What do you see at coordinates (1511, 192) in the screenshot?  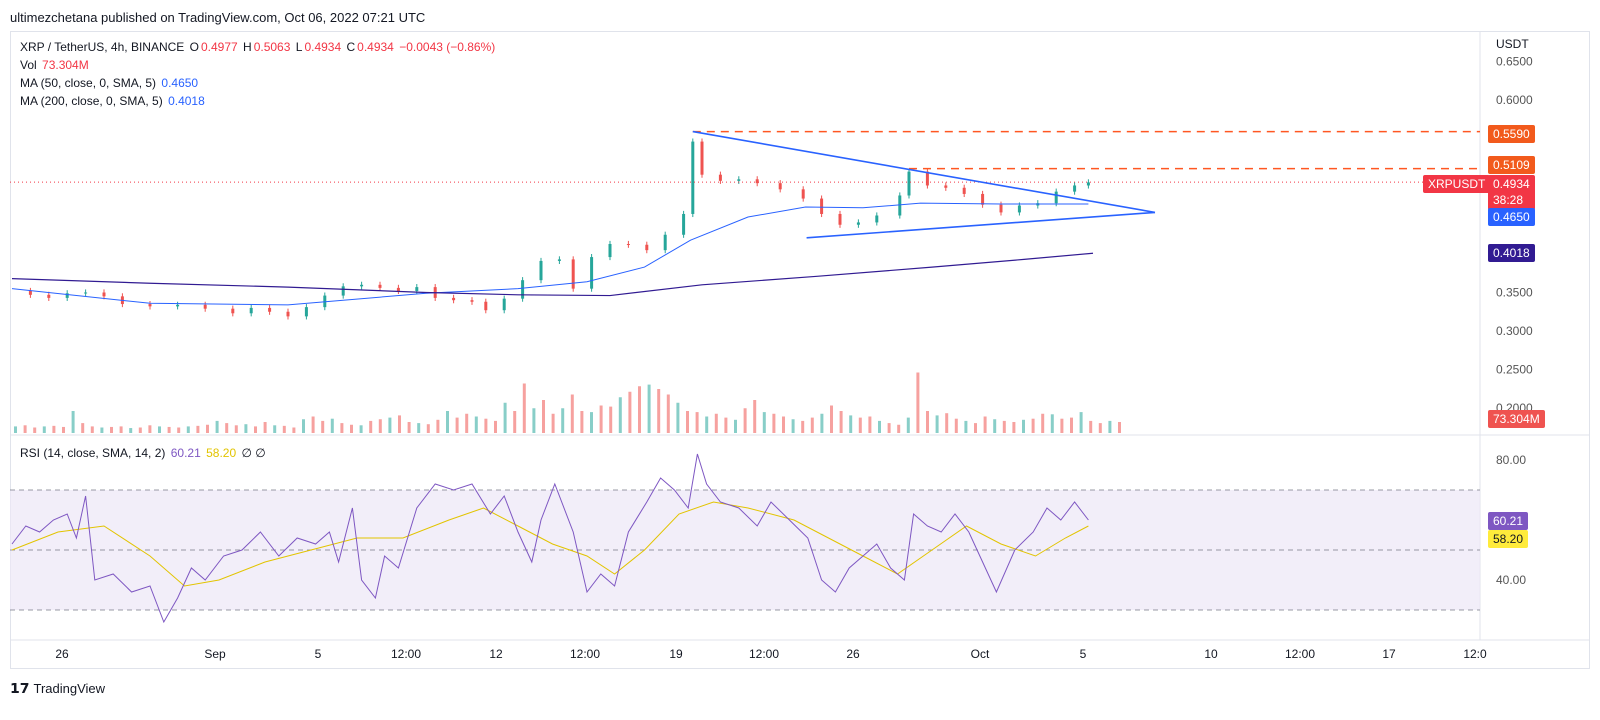 I see `price-tag: 0.4934 38:28` at bounding box center [1511, 192].